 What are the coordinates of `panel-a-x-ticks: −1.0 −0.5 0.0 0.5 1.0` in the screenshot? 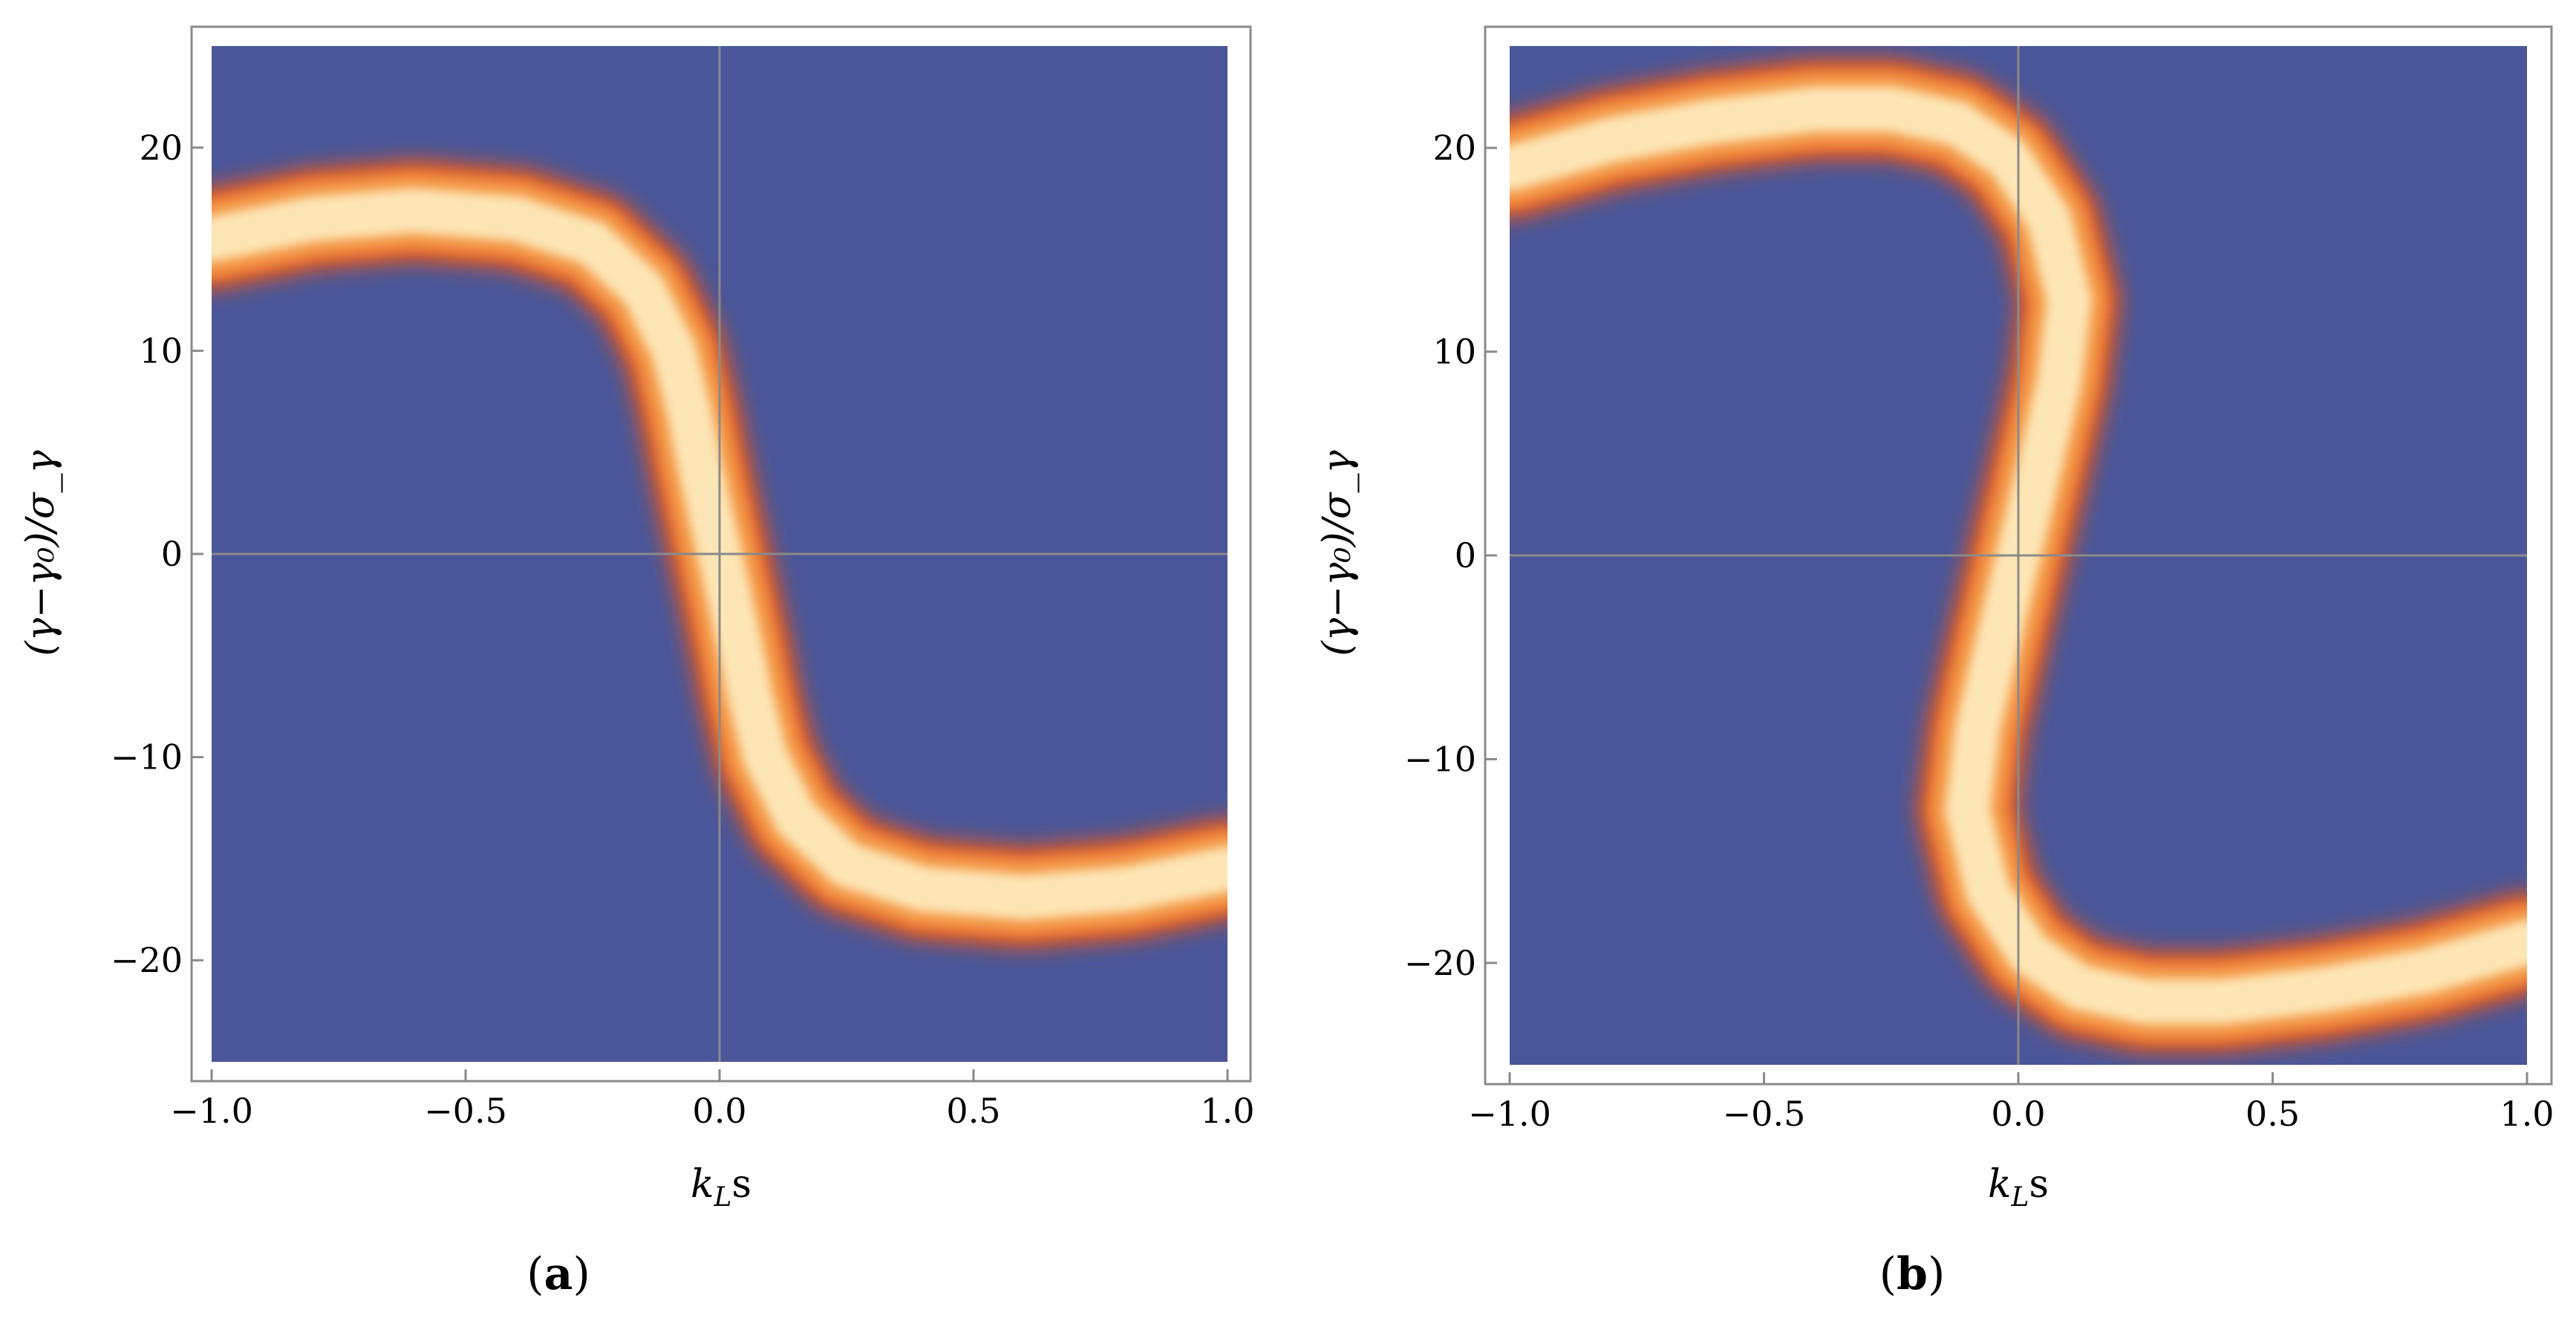 It's located at (712, 1100).